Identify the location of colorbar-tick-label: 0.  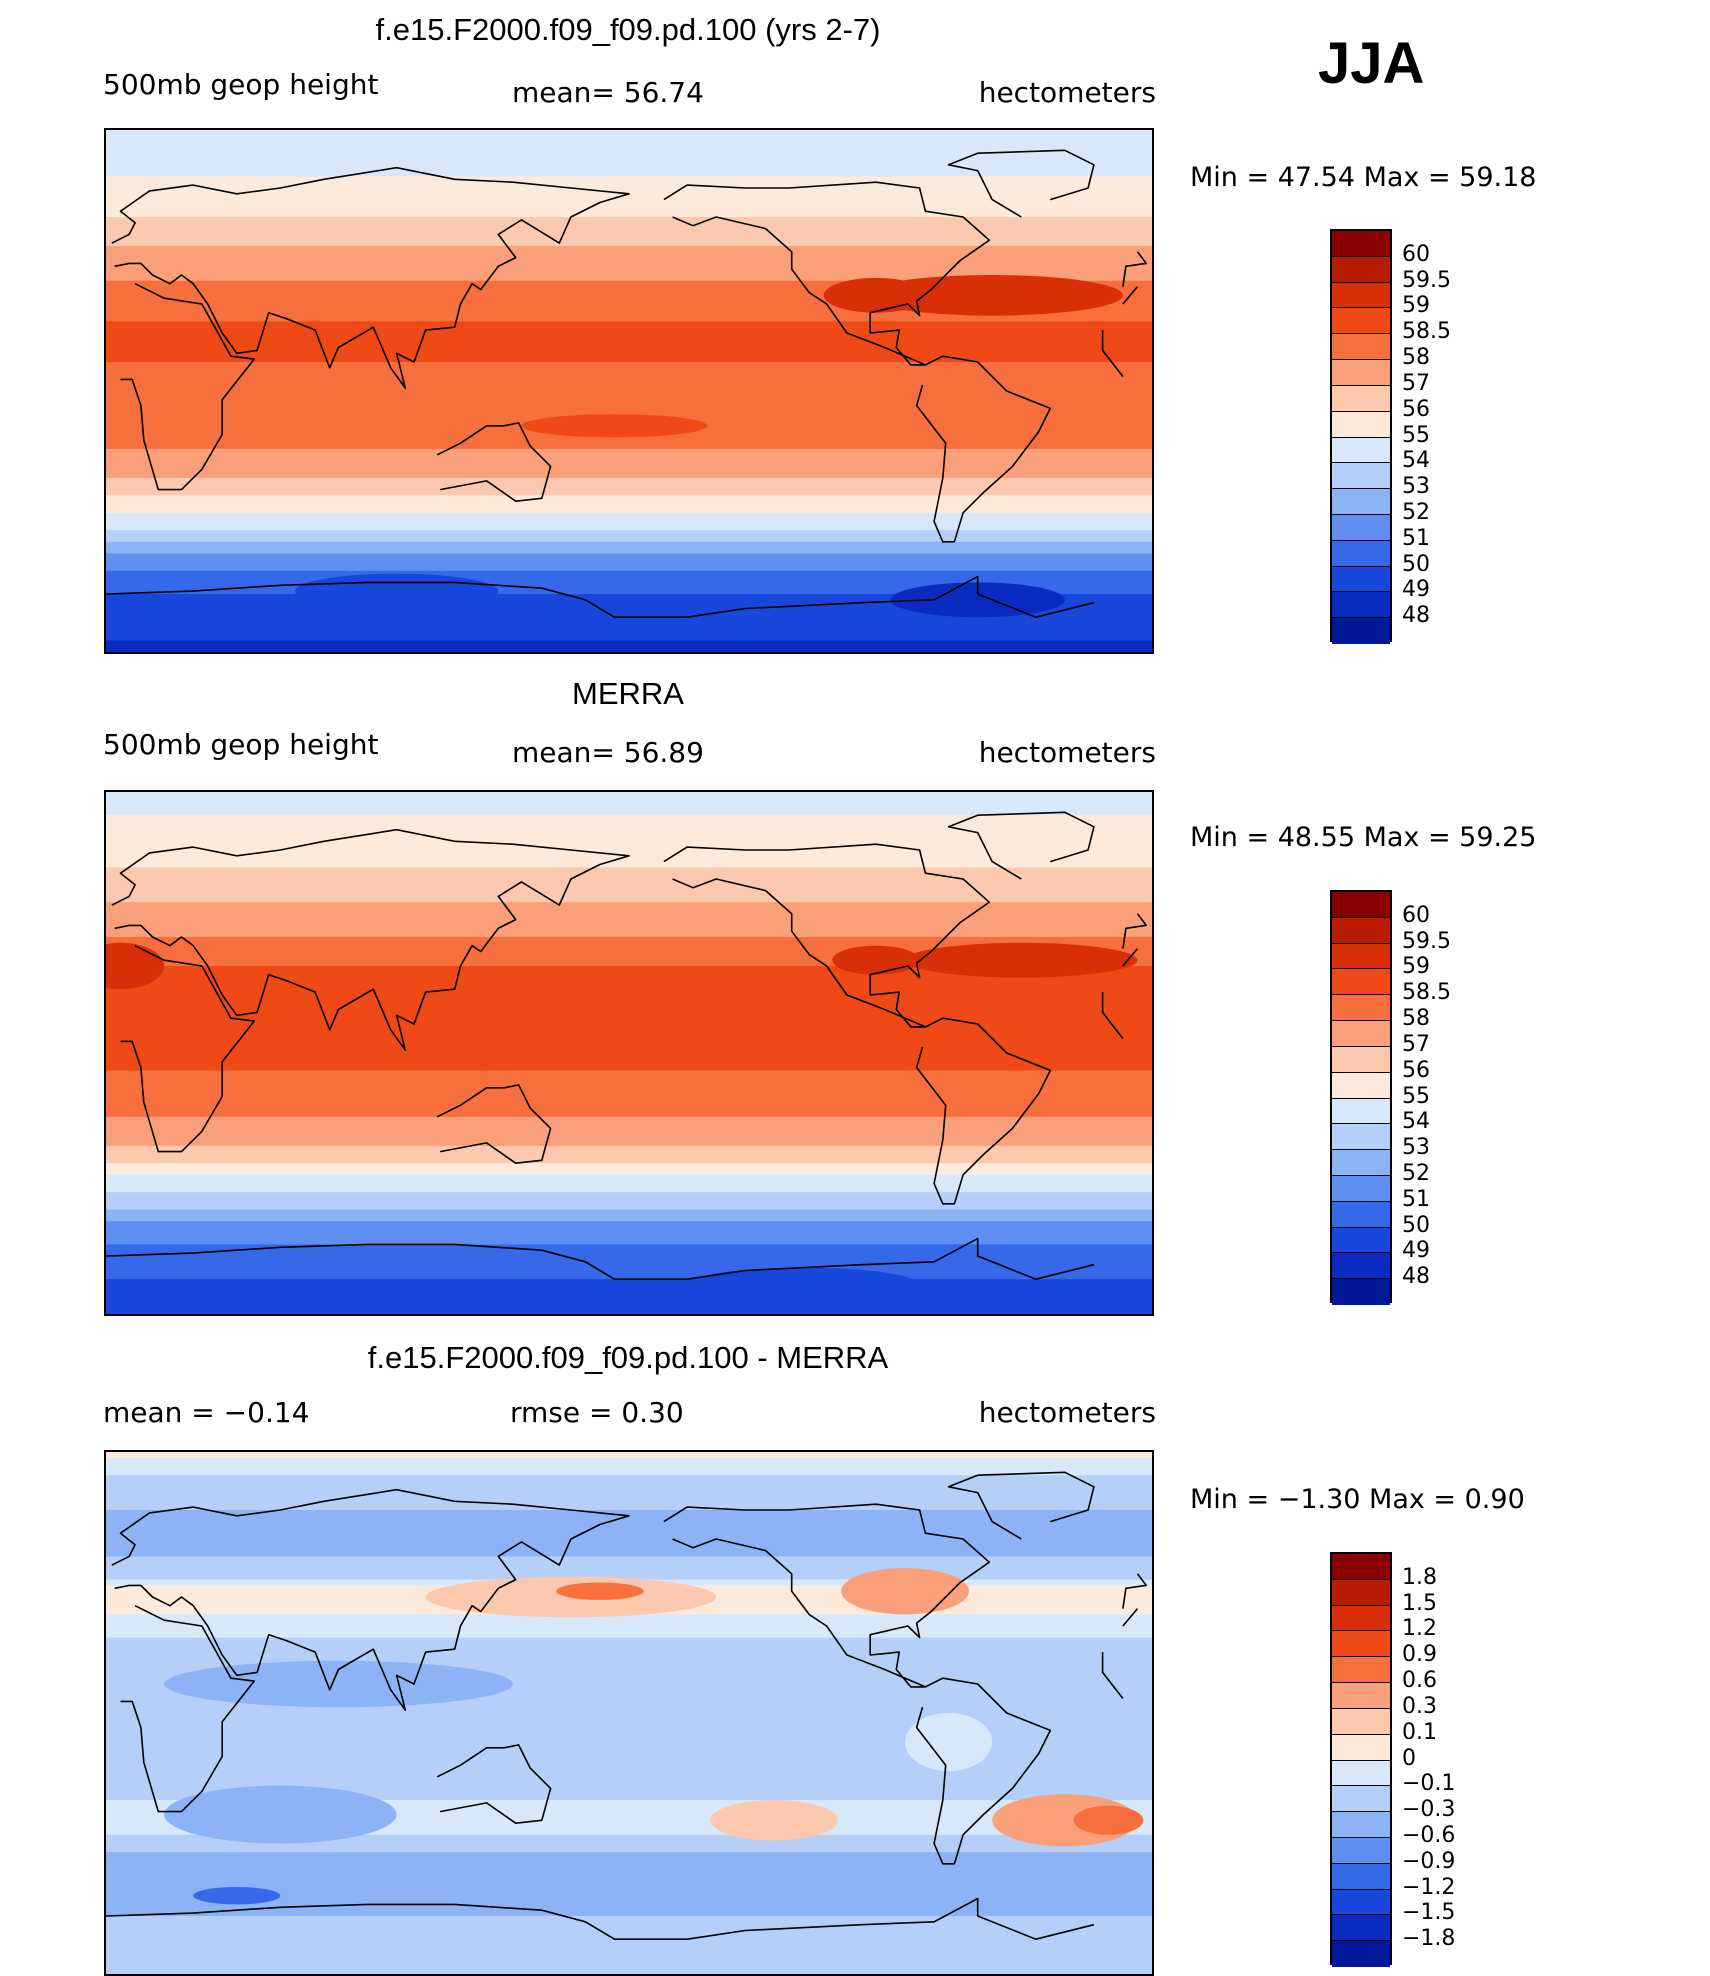
(1409, 1758).